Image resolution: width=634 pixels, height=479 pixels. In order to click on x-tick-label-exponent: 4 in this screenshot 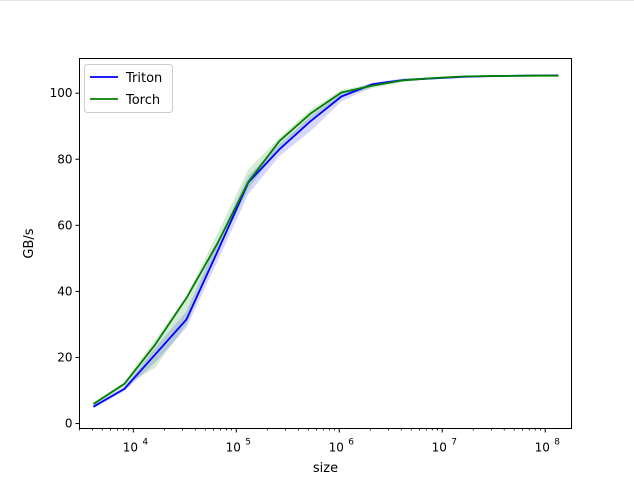, I will do `click(145, 443)`.